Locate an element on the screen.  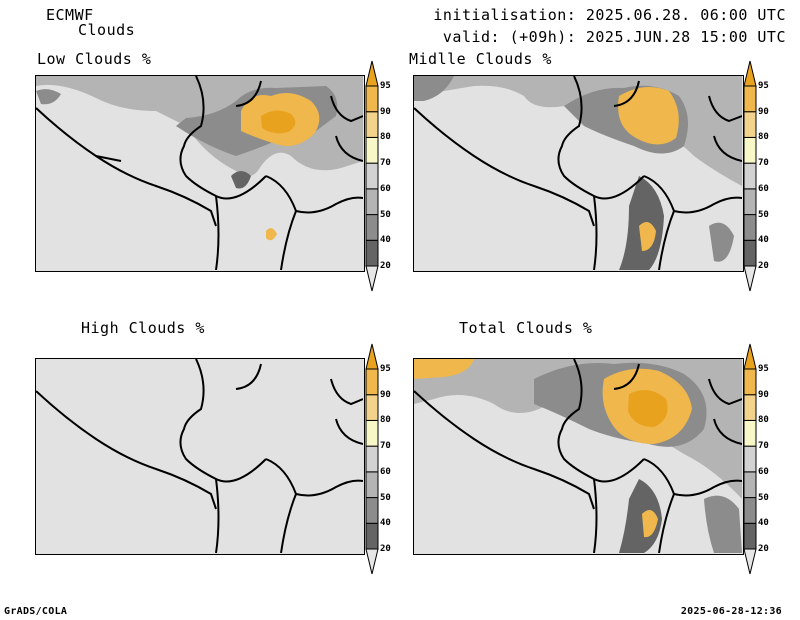
footer-timestamp: 2025-06-28-12:36 is located at coordinates (731, 611).